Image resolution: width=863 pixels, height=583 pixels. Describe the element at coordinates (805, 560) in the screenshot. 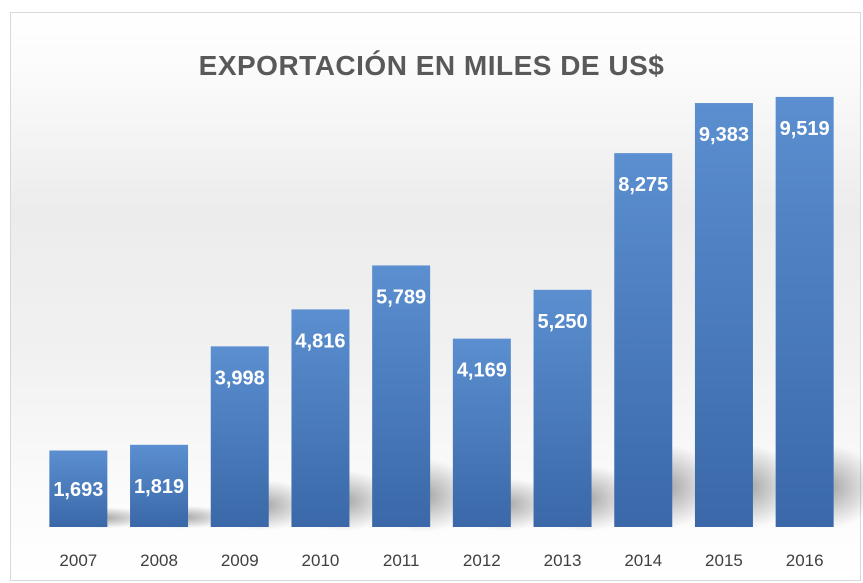

I see `x-tick-label-2016: 2016` at that location.